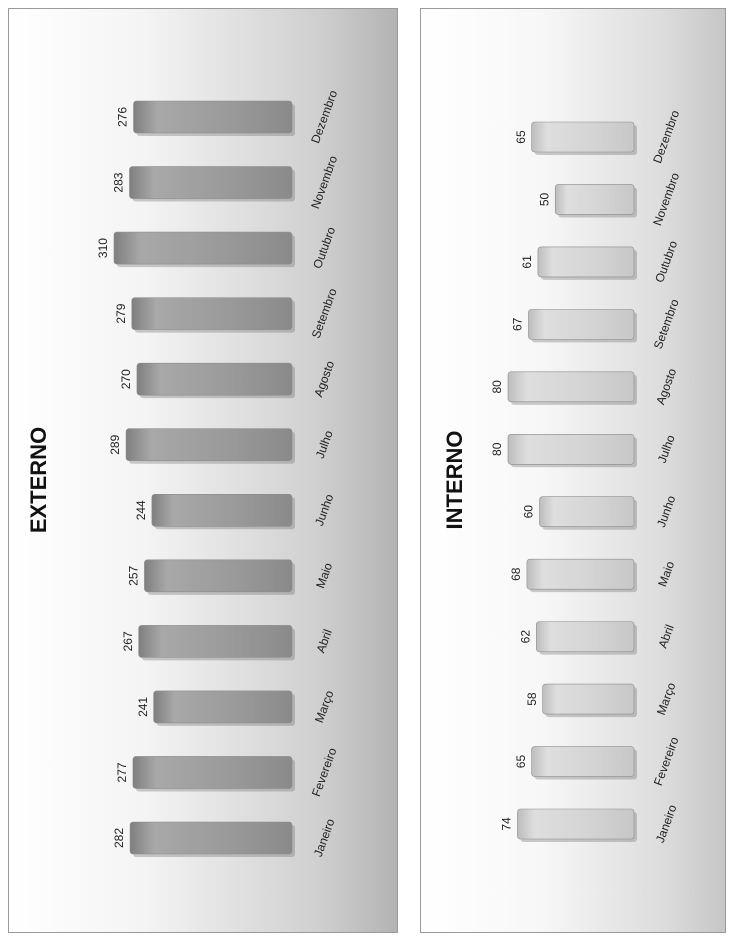  Describe the element at coordinates (454, 480) in the screenshot. I see `chart-title-interno: INTERNO` at that location.